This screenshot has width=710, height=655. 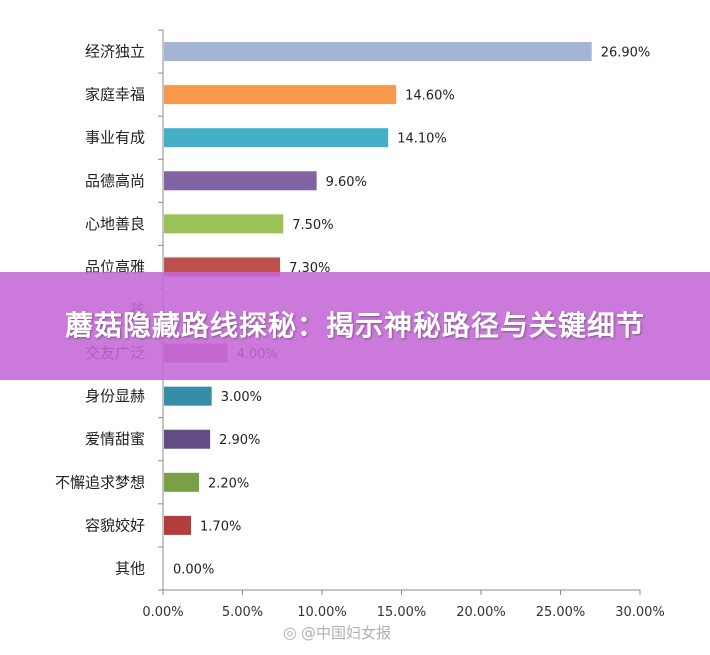 What do you see at coordinates (100, 482) in the screenshot?
I see `category-label: 不懈追求梦想` at bounding box center [100, 482].